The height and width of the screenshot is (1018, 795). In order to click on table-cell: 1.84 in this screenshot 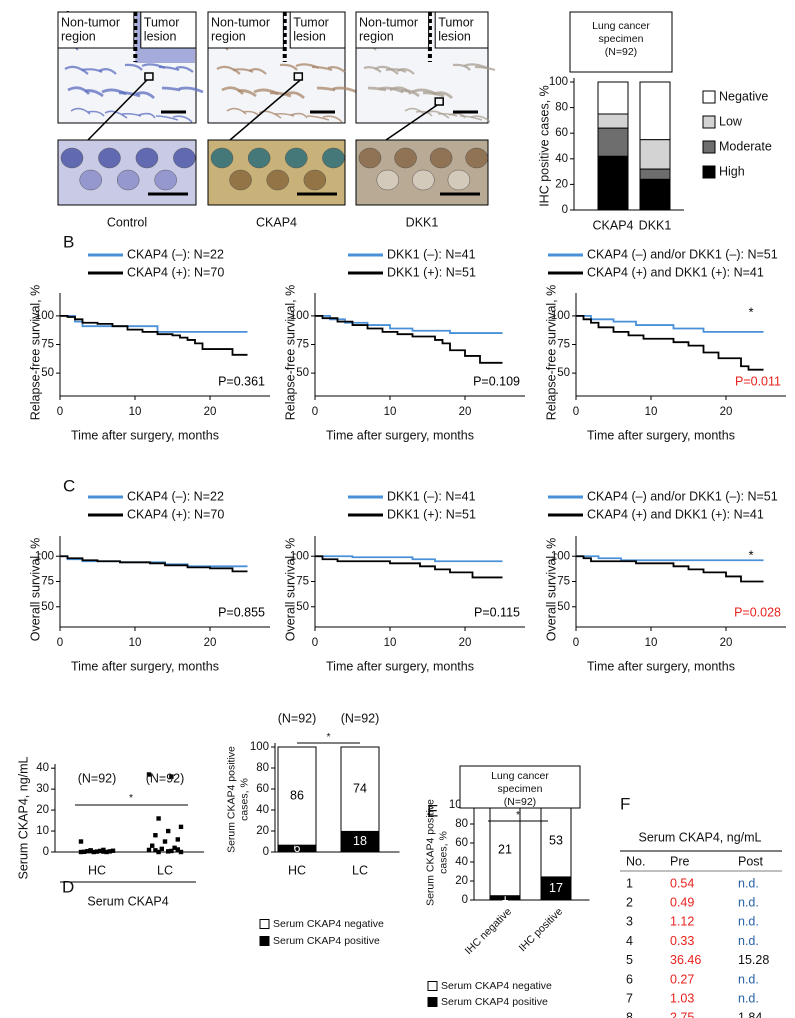, I will do `click(750, 1014)`.